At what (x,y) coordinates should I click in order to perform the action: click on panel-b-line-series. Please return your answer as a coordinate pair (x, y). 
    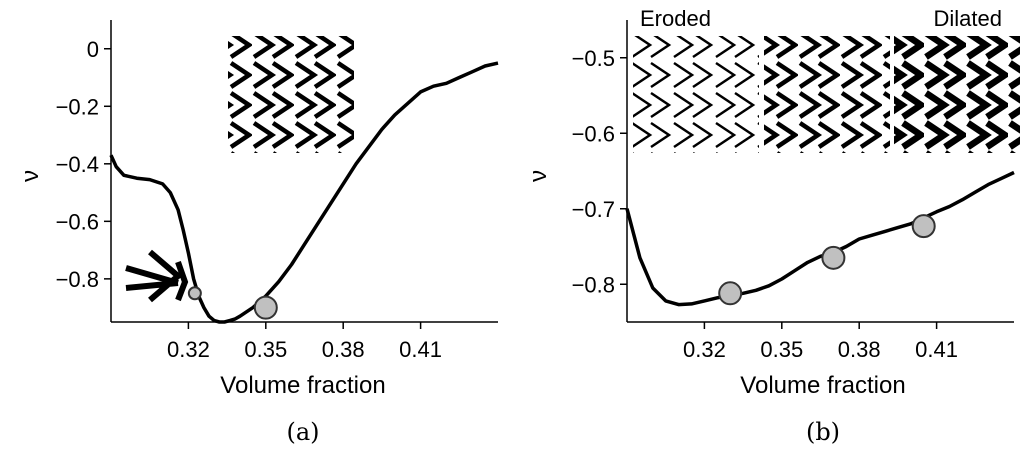
    Looking at the image, I should click on (820, 238).